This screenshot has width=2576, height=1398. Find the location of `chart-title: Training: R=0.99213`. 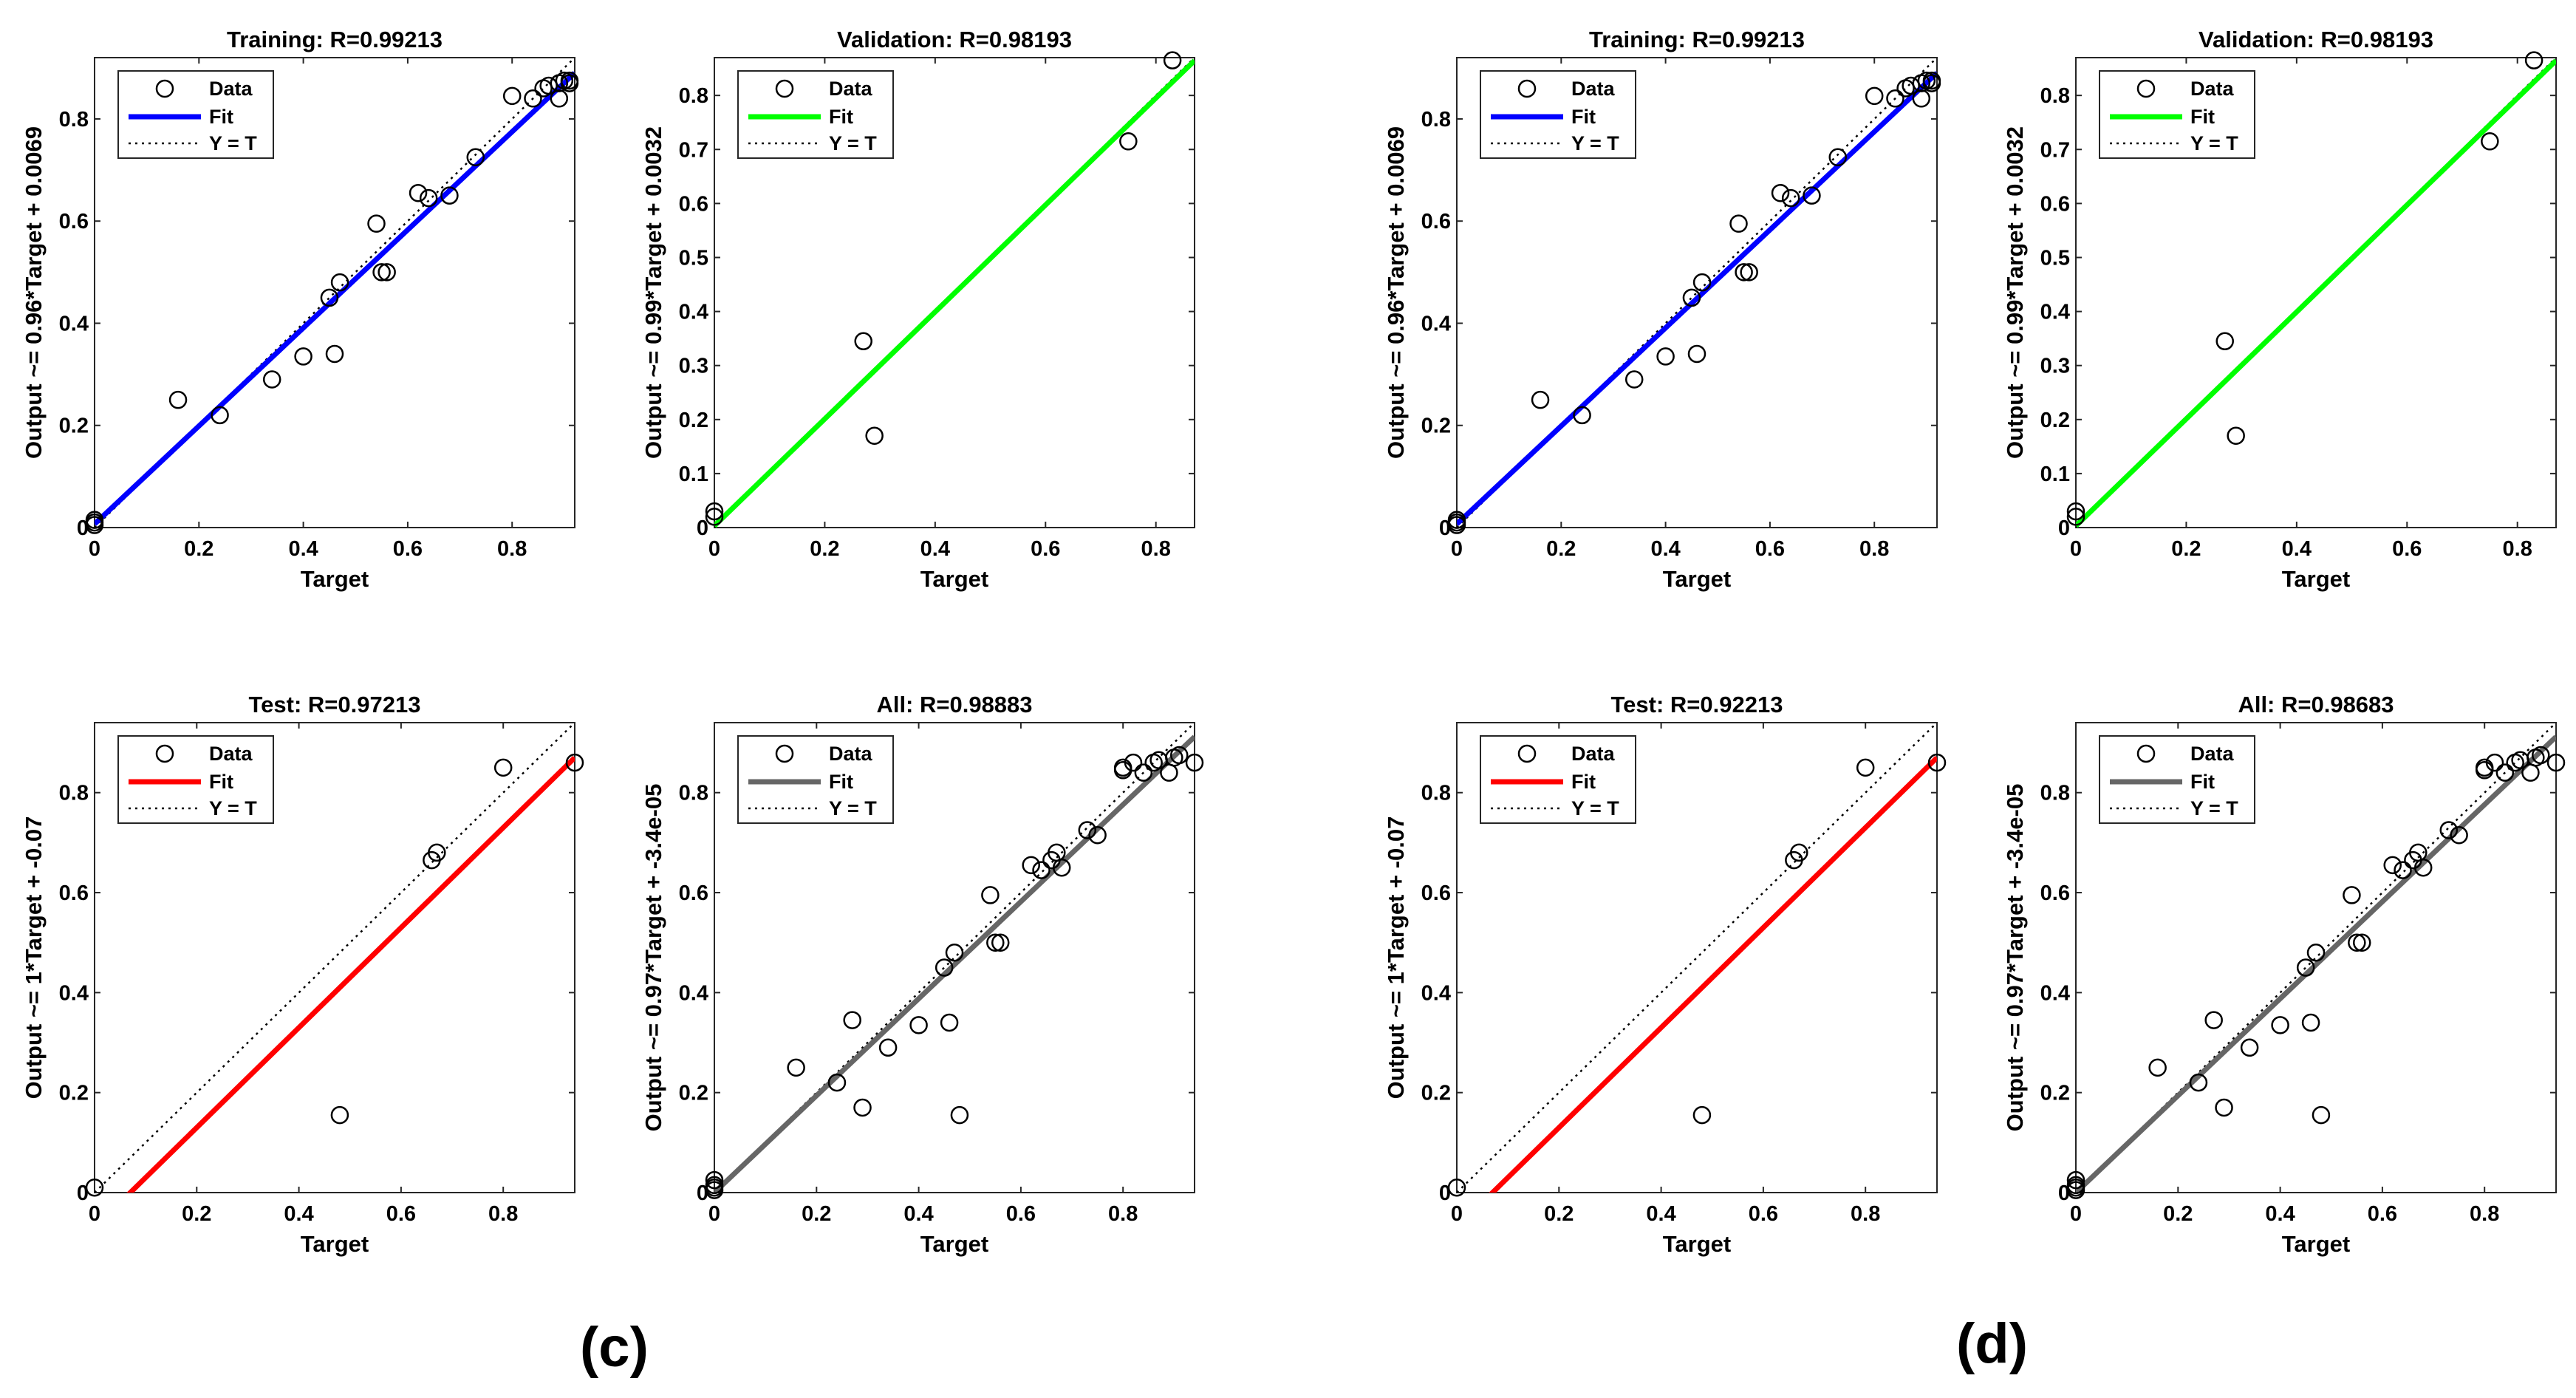

chart-title: Training: R=0.99213 is located at coordinates (335, 39).